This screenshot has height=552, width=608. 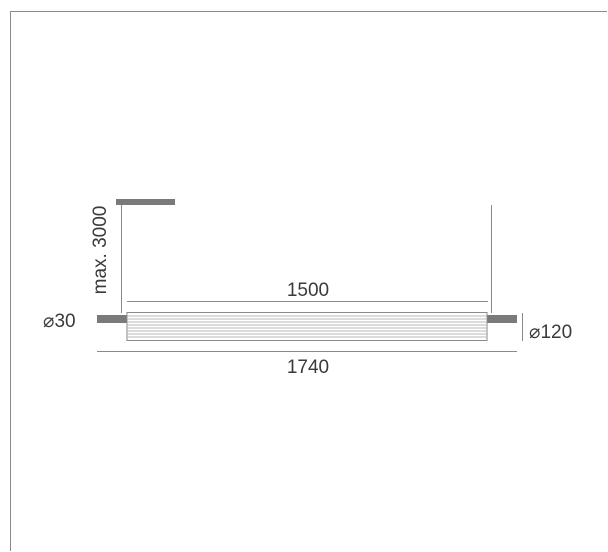 What do you see at coordinates (145, 202) in the screenshot?
I see `ceiling-canopy` at bounding box center [145, 202].